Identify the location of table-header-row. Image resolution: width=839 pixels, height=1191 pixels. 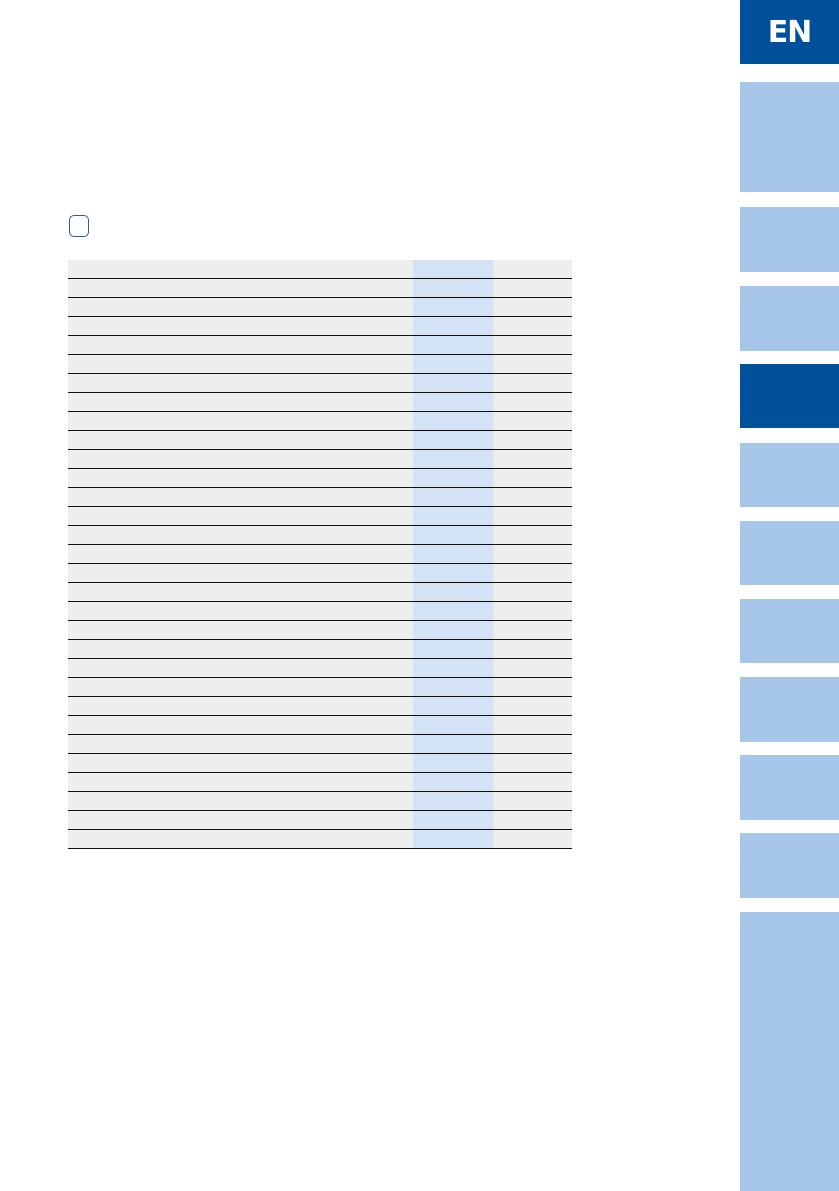
(320, 269).